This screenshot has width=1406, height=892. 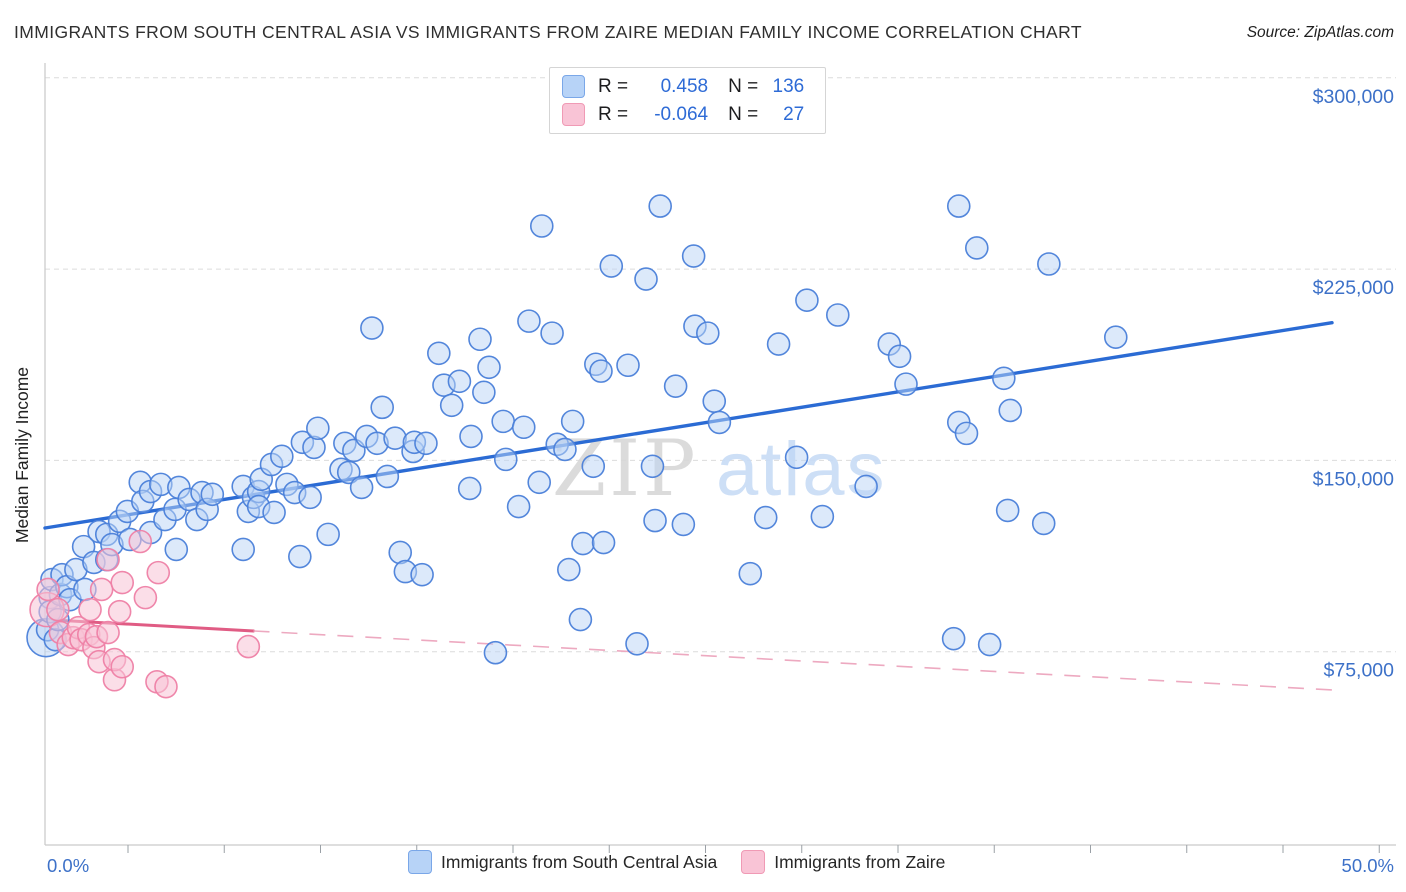 What do you see at coordinates (562, 862) in the screenshot?
I see `legend-item-south-central-asia: Immigrants from South Central Asia` at bounding box center [562, 862].